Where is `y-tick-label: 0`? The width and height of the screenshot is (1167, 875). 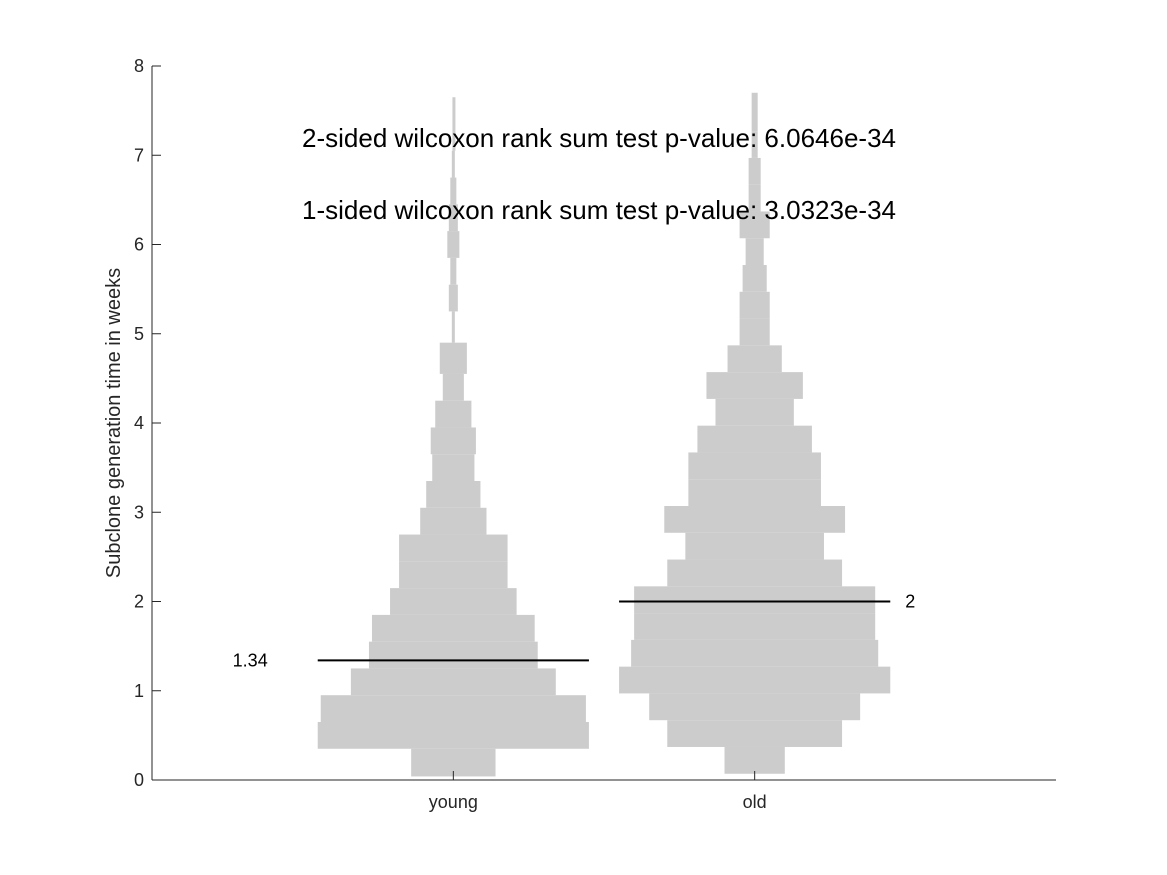
y-tick-label: 0 is located at coordinates (139, 780).